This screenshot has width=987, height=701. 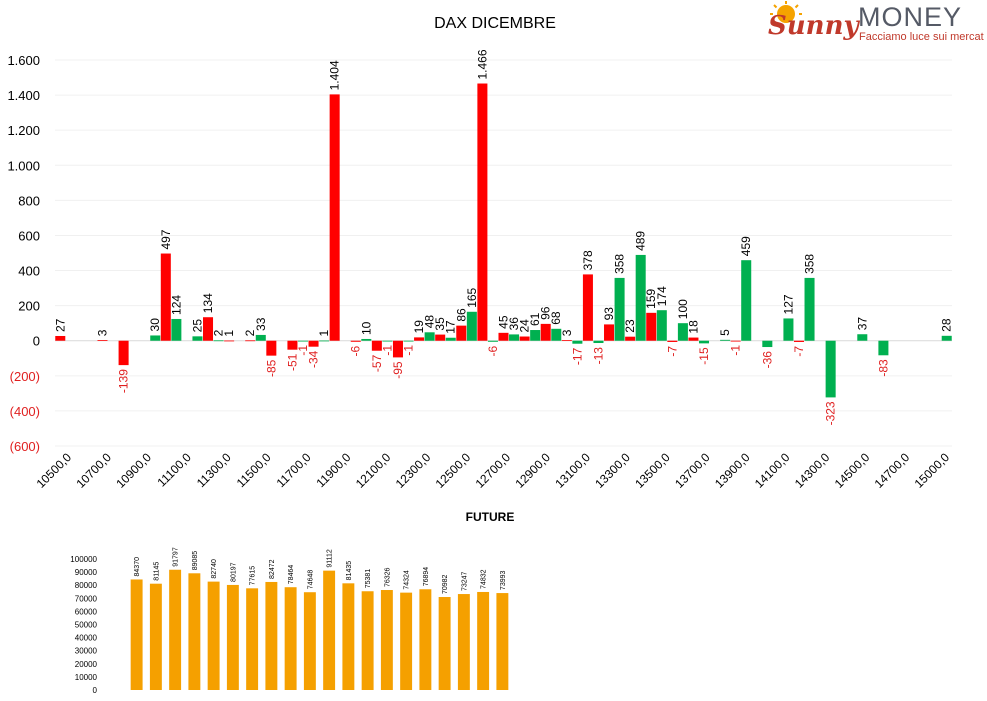 What do you see at coordinates (29, 235) in the screenshot?
I see `y-tick-label: 600` at bounding box center [29, 235].